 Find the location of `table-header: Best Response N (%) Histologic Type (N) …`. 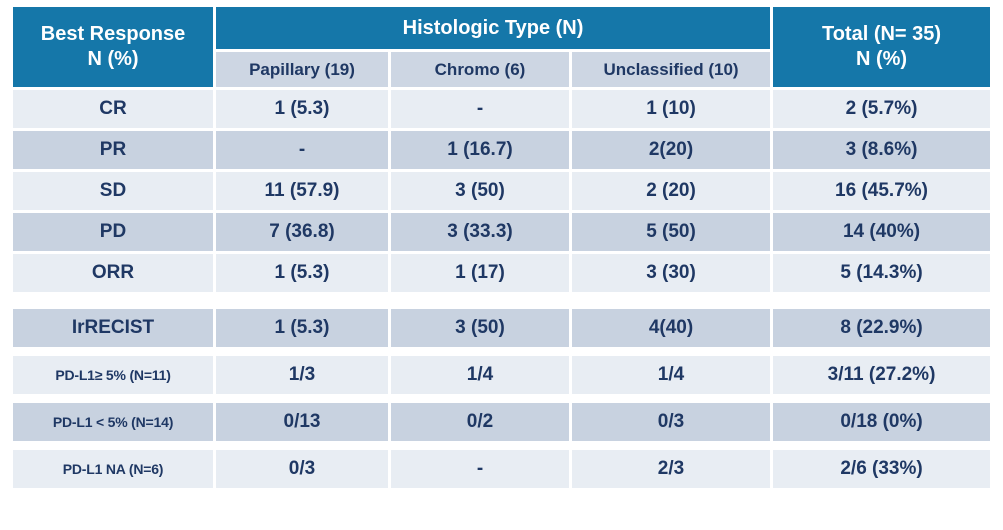

table-header: Best Response N (%) Histologic Type (N) … is located at coordinates (502, 47).